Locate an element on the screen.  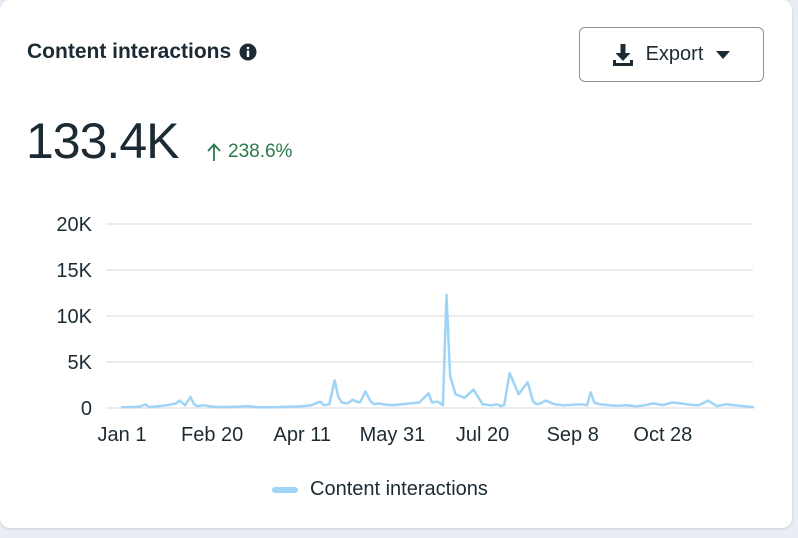
y-tick-label: 10K is located at coordinates (74, 317).